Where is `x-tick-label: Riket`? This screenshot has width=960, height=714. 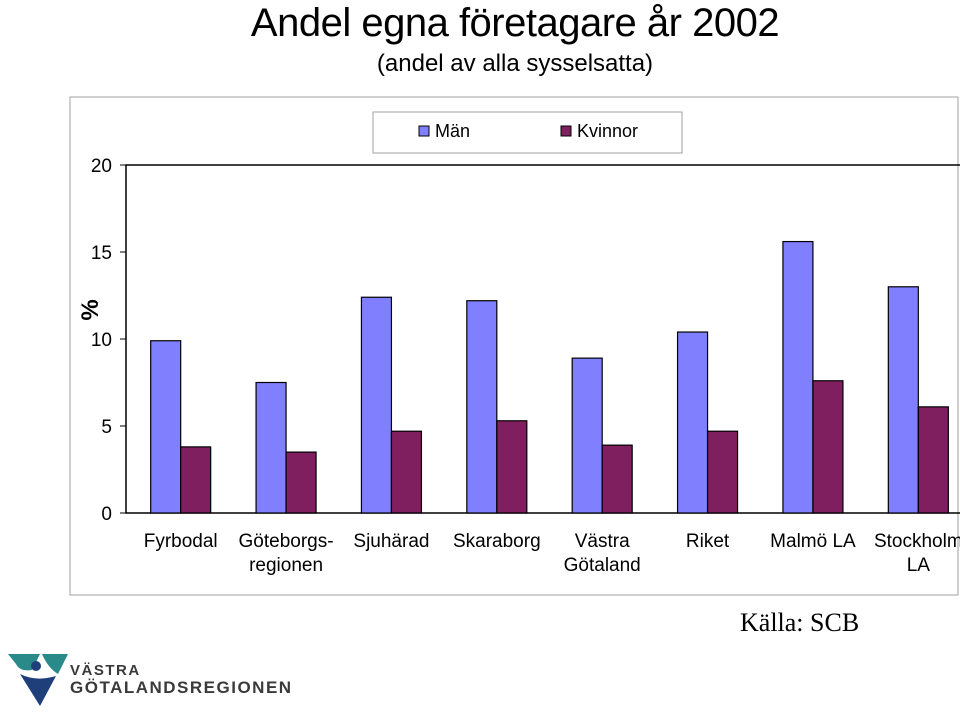 x-tick-label: Riket is located at coordinates (708, 541).